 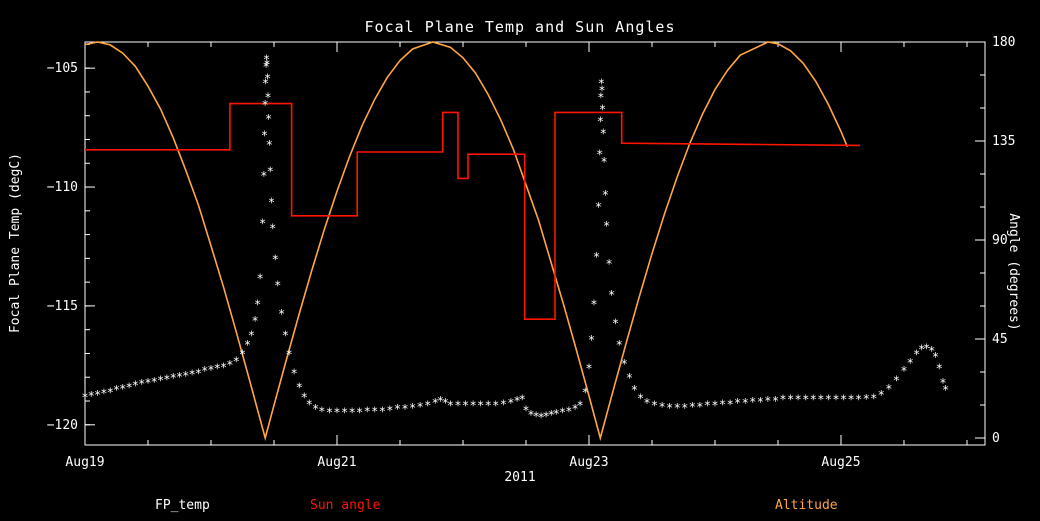 I want to click on y-left-axis-title: Focal Plane Temp (degC), so click(x=15, y=243).